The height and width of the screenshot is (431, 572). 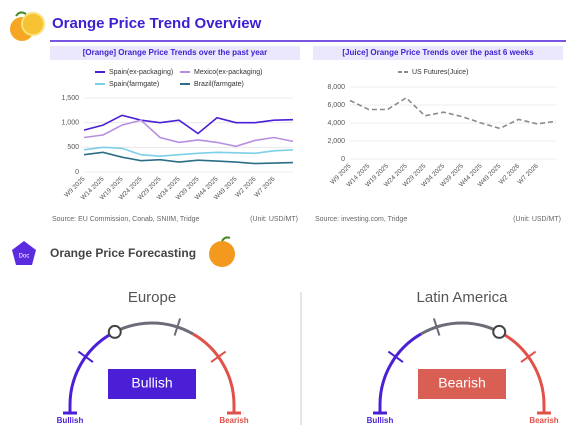 What do you see at coordinates (134, 84) in the screenshot?
I see `legend-label: Spain(farmgate)` at bounding box center [134, 84].